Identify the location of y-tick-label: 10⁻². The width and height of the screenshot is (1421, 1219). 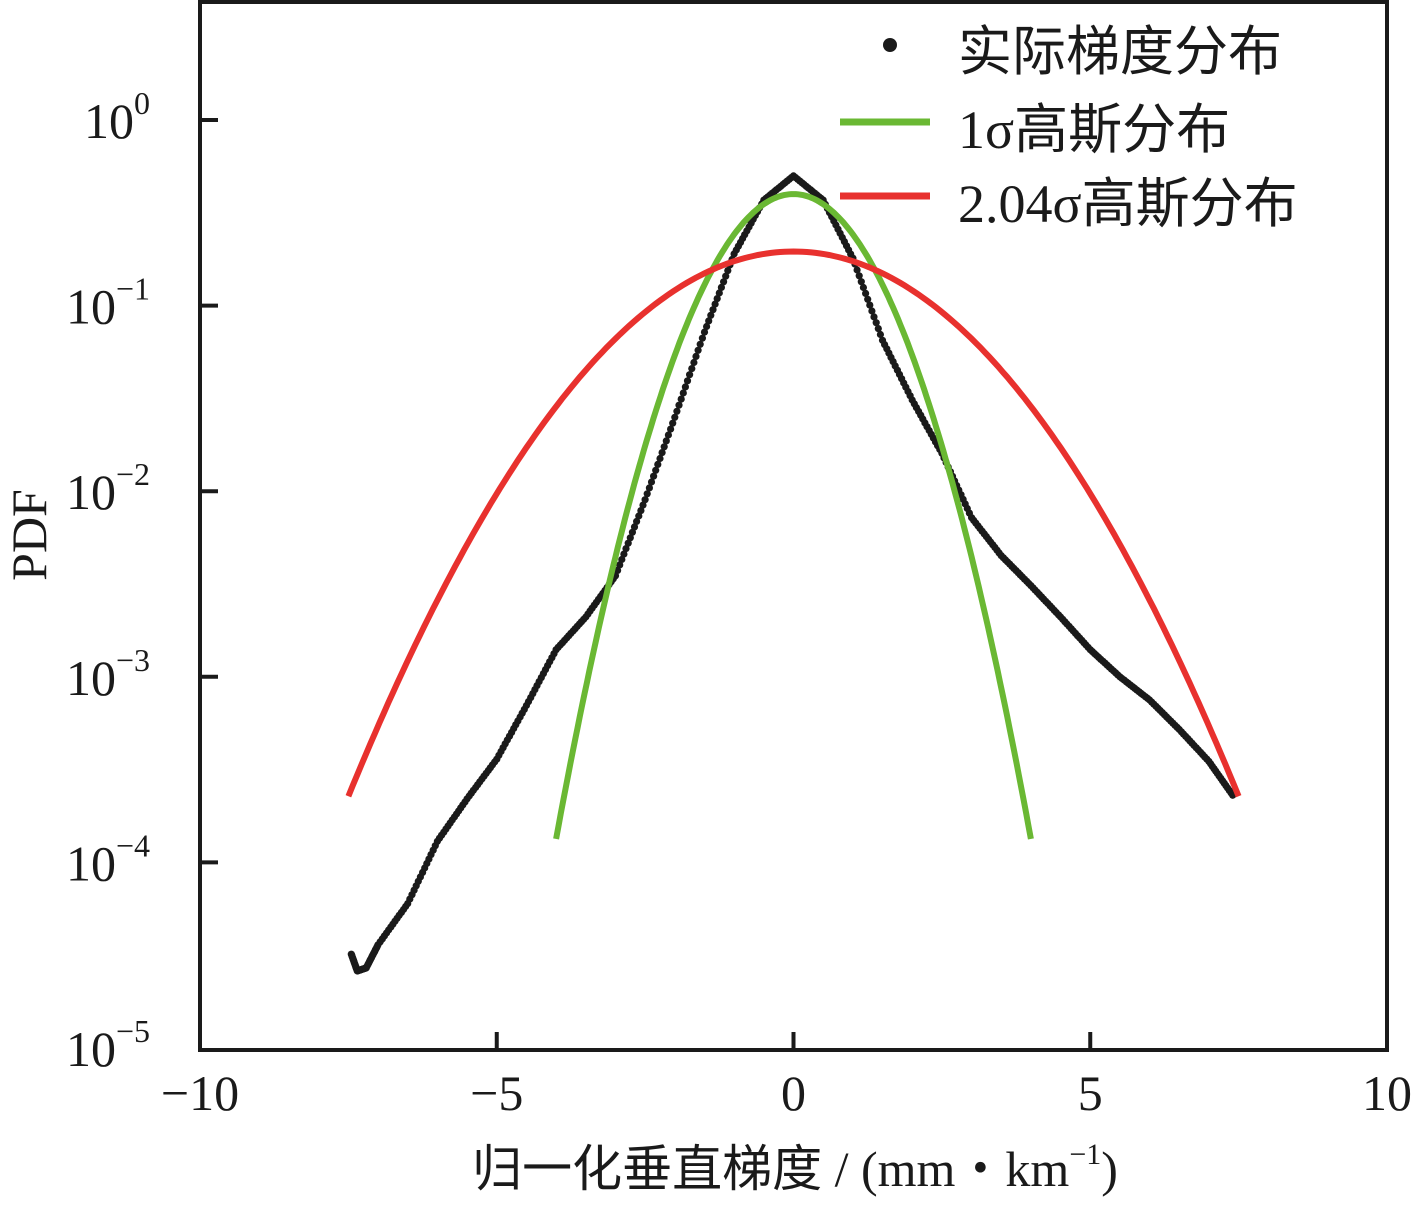
(108, 488).